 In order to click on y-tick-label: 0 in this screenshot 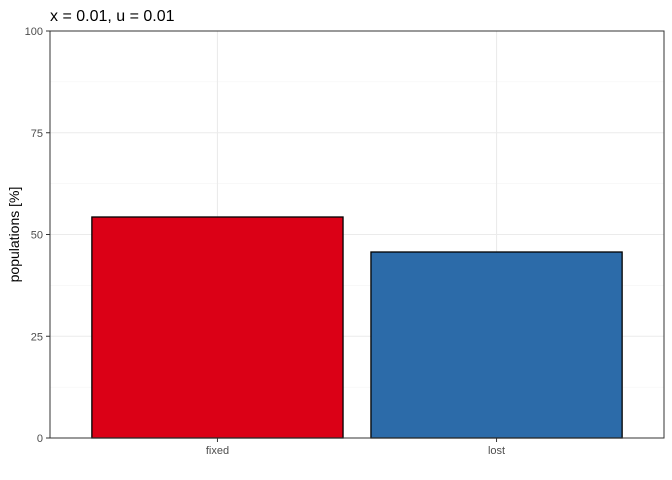, I will do `click(40, 439)`.